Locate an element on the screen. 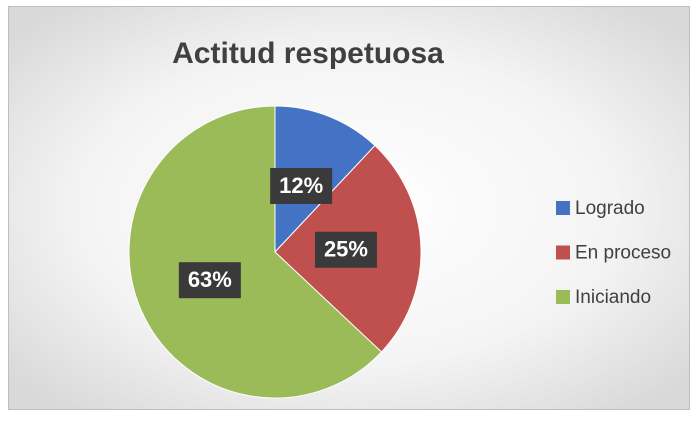  legend-label: Iniciando is located at coordinates (613, 297).